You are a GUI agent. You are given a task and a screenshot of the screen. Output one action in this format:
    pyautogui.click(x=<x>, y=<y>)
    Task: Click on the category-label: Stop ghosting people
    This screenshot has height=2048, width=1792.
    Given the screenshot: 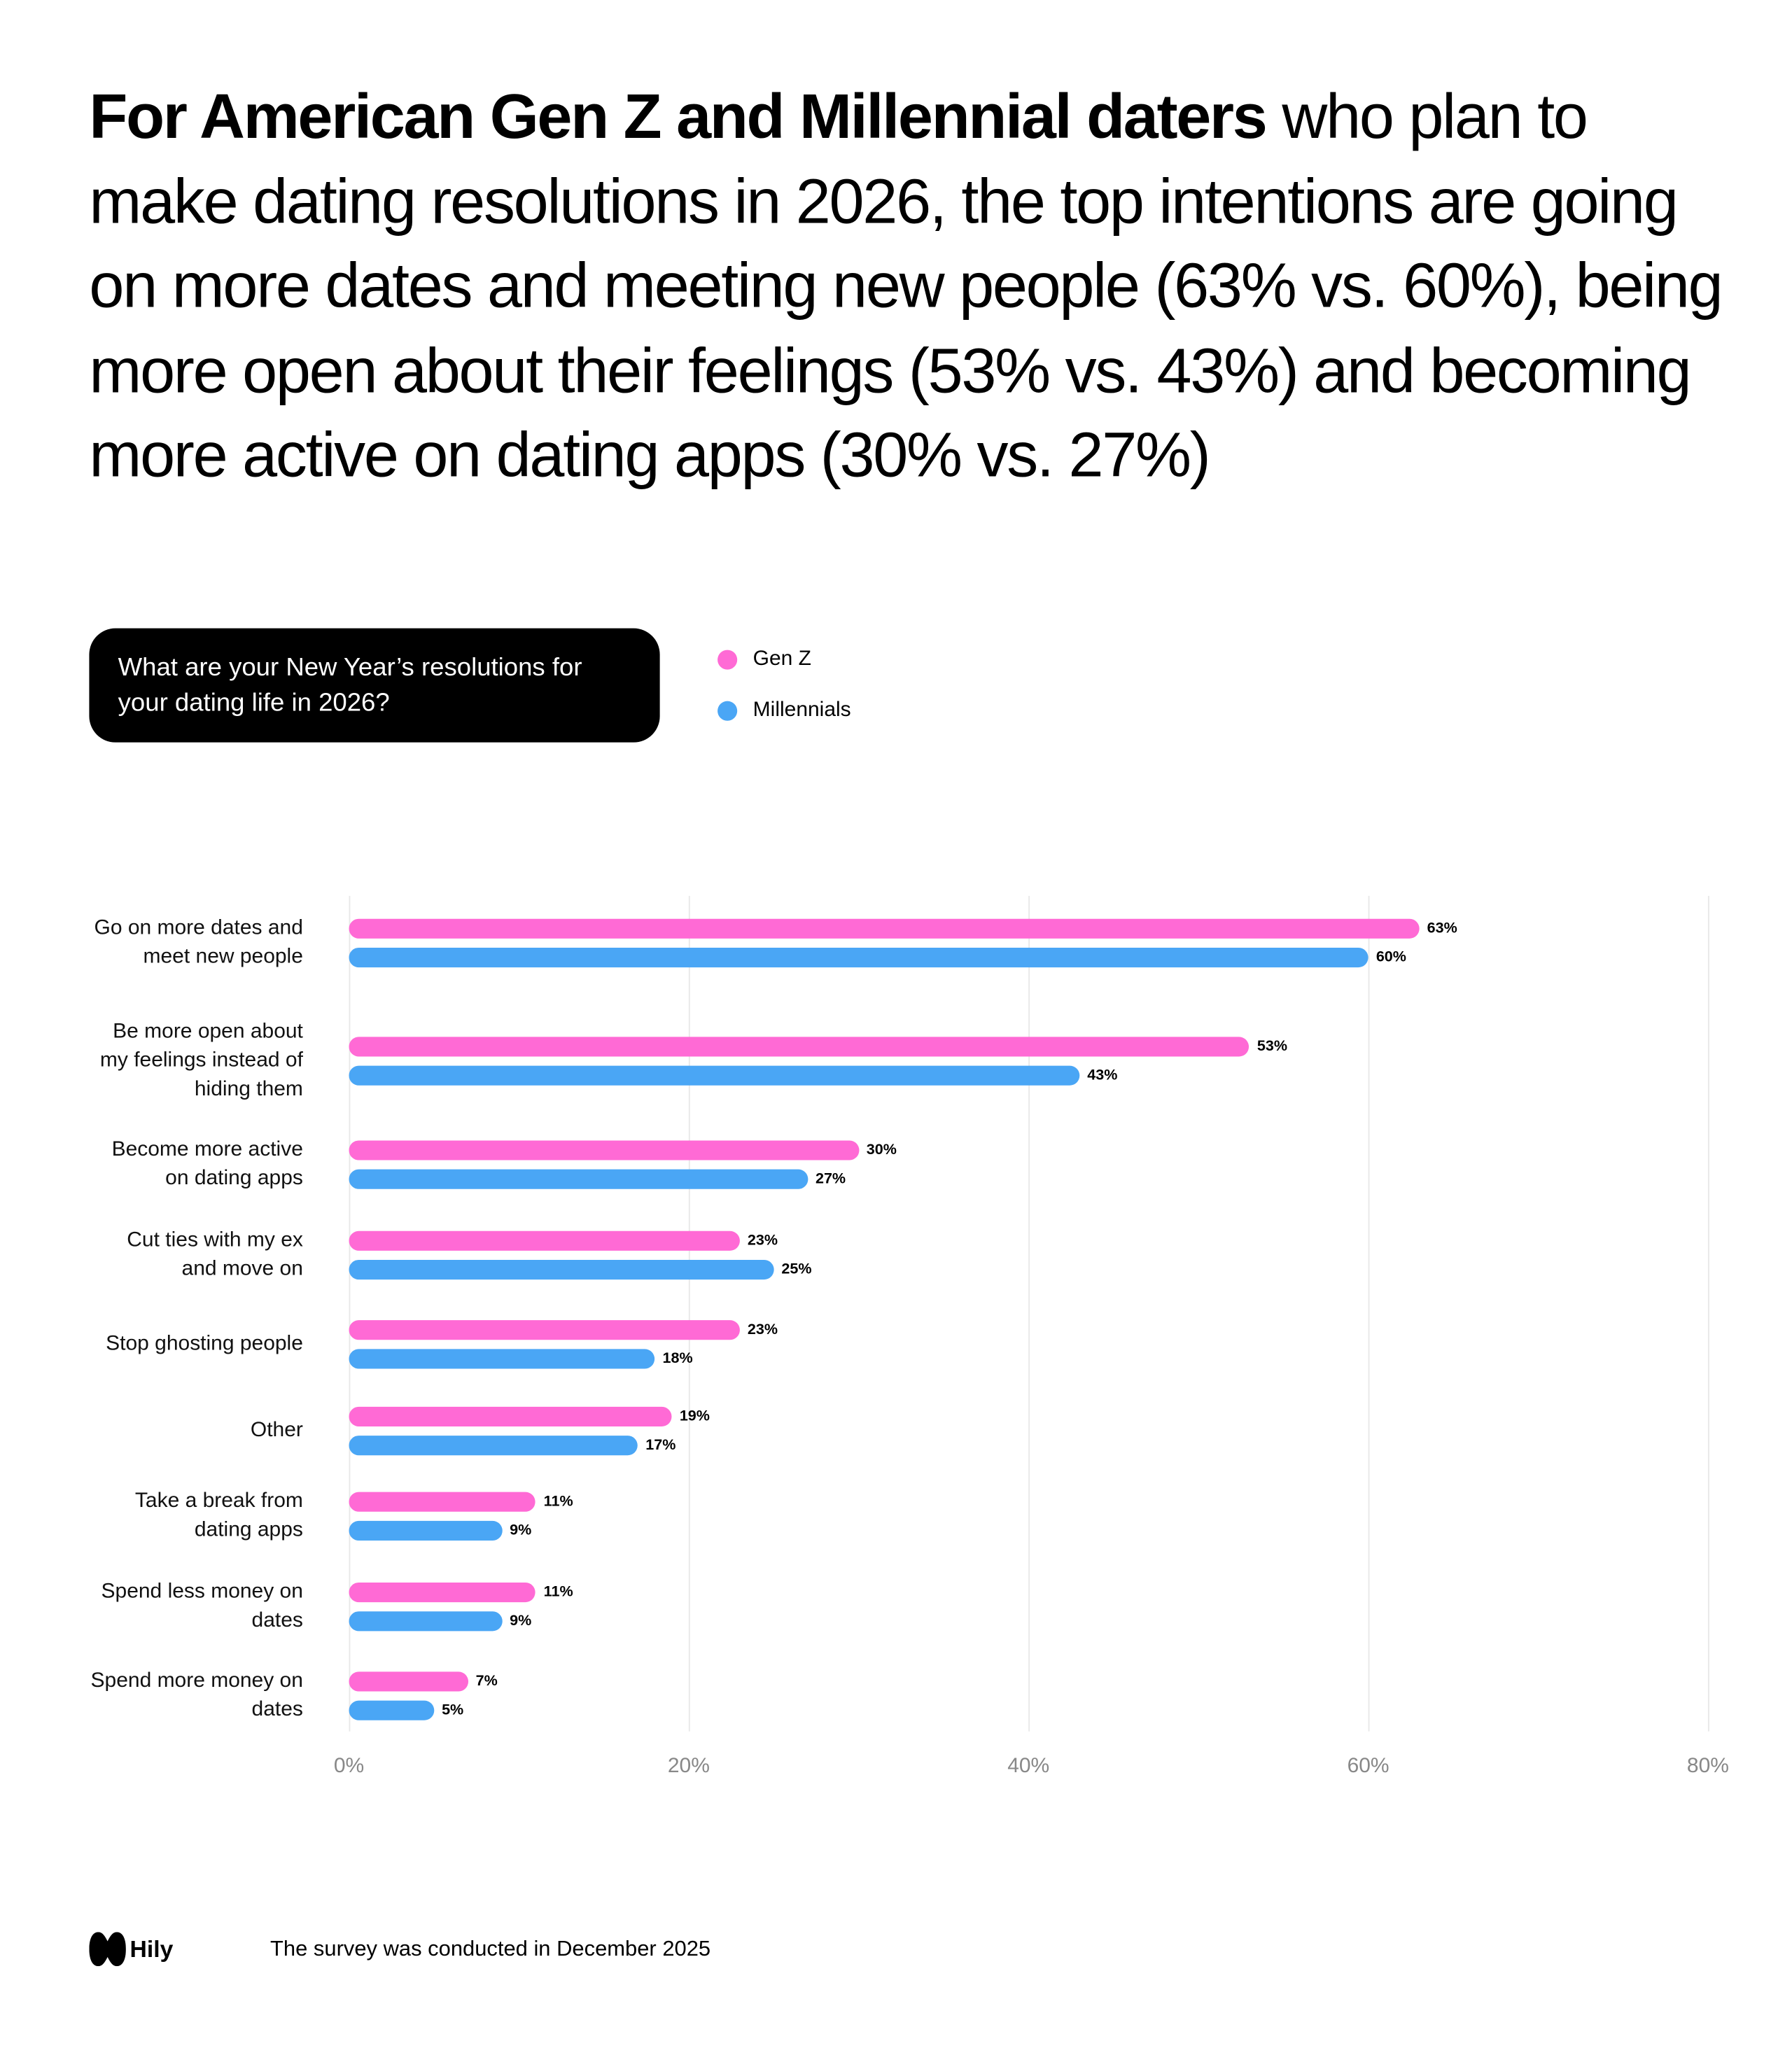 What is the action you would take?
    pyautogui.click(x=172, y=1344)
    